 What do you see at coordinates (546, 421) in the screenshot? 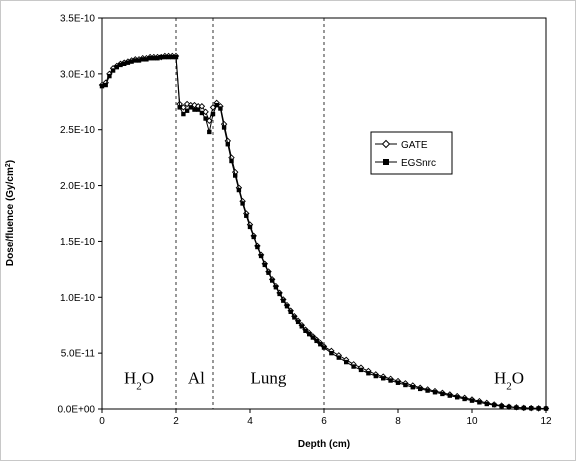
I see `x-tick-label-6: 12` at bounding box center [546, 421].